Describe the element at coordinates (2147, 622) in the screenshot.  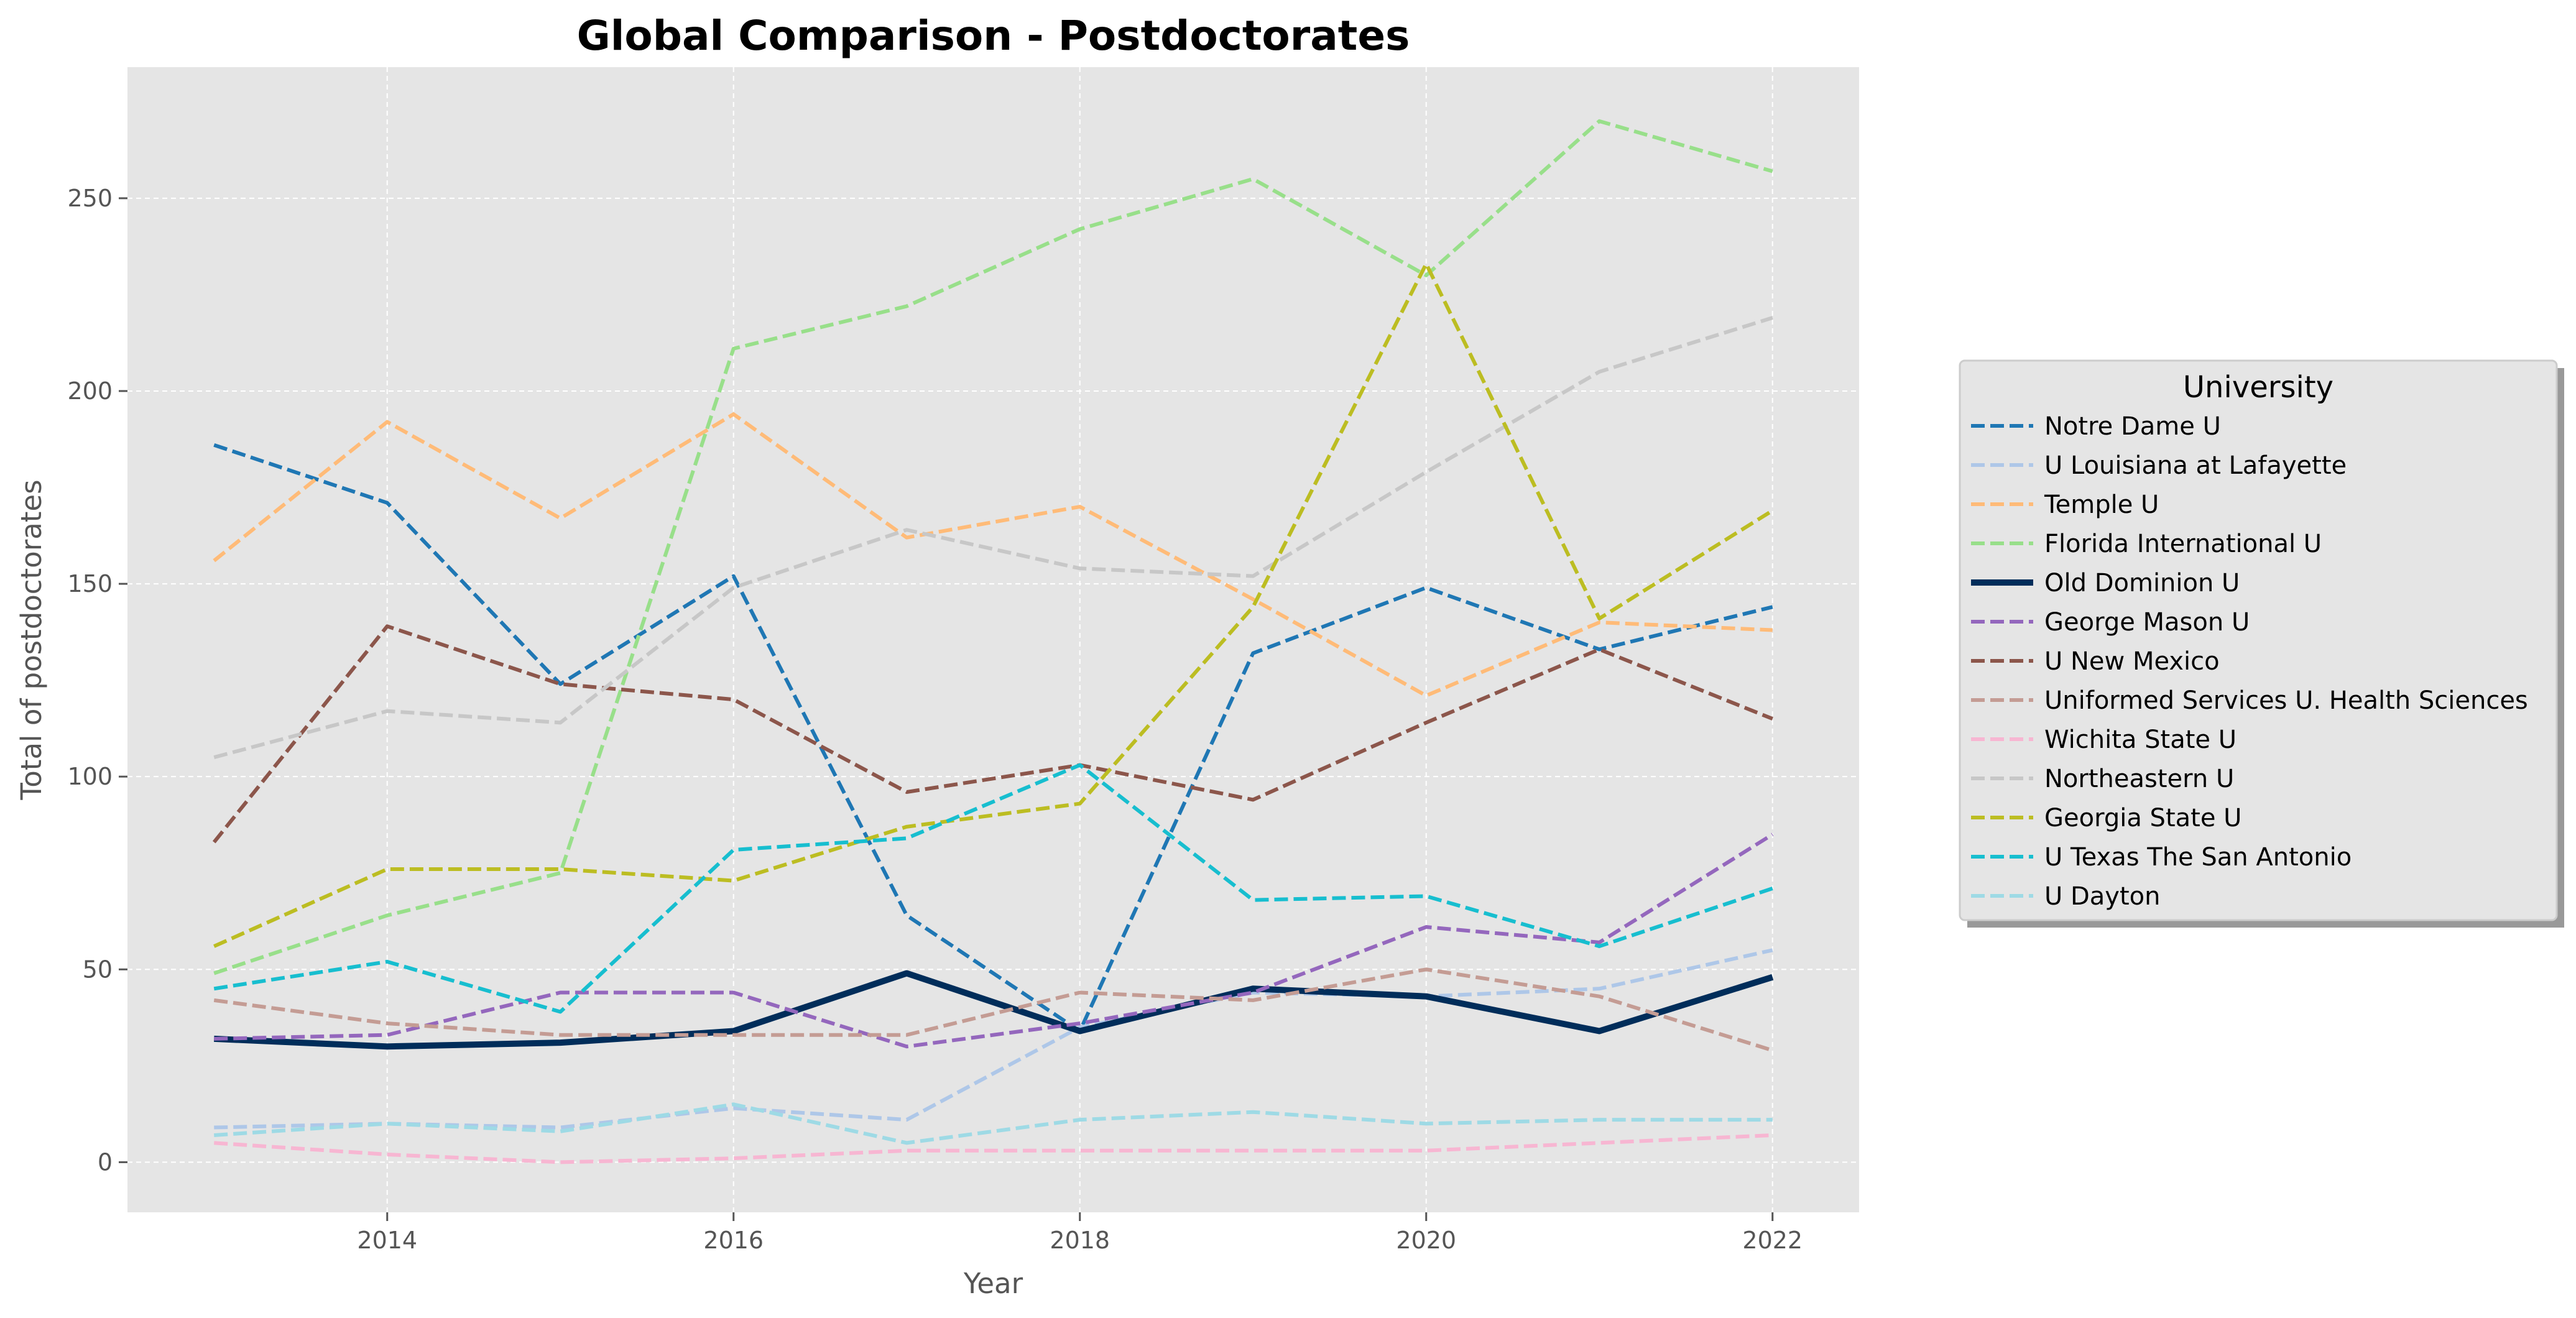
I see `legend-label: George Mason U` at that location.